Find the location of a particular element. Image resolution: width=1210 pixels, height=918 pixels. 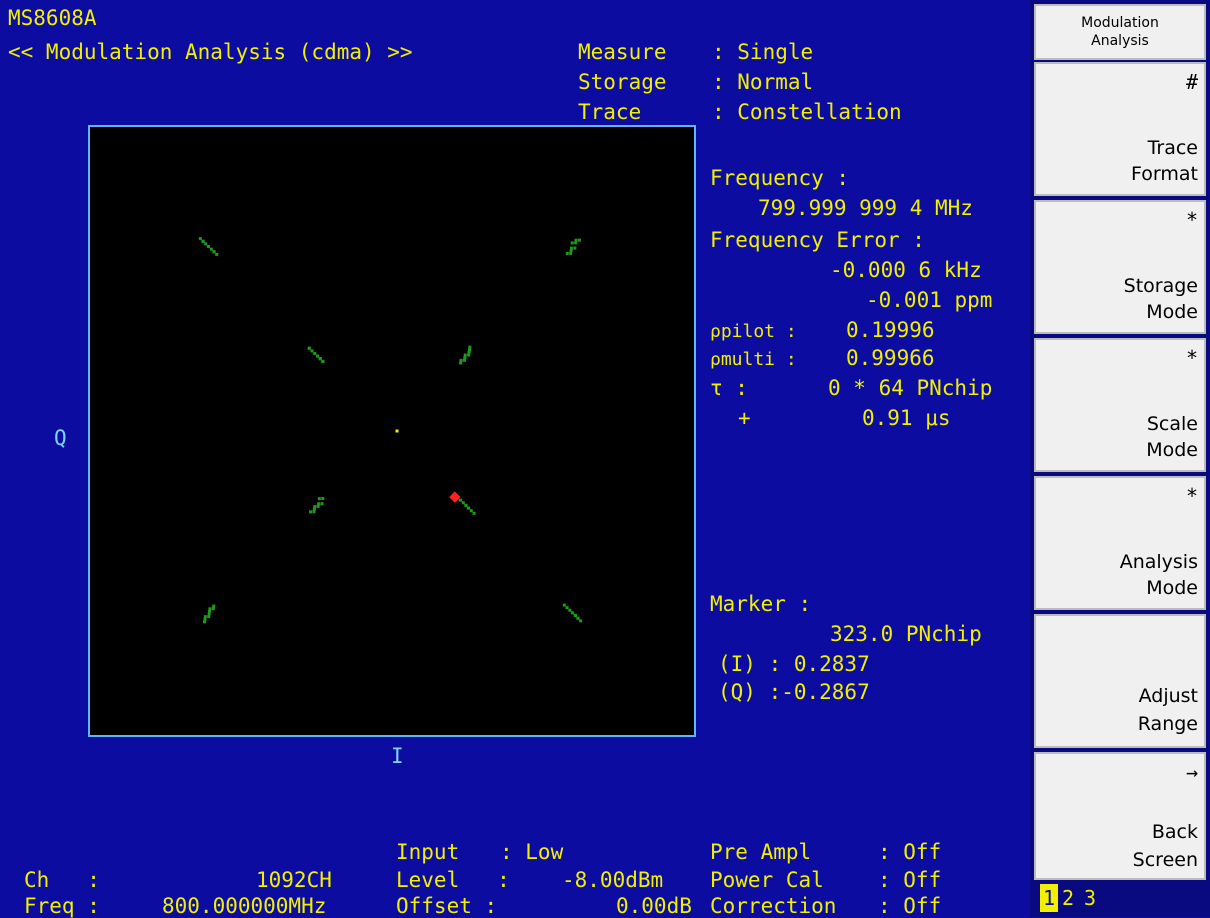

softkey-label-line1: Analysis is located at coordinates (1158, 562).